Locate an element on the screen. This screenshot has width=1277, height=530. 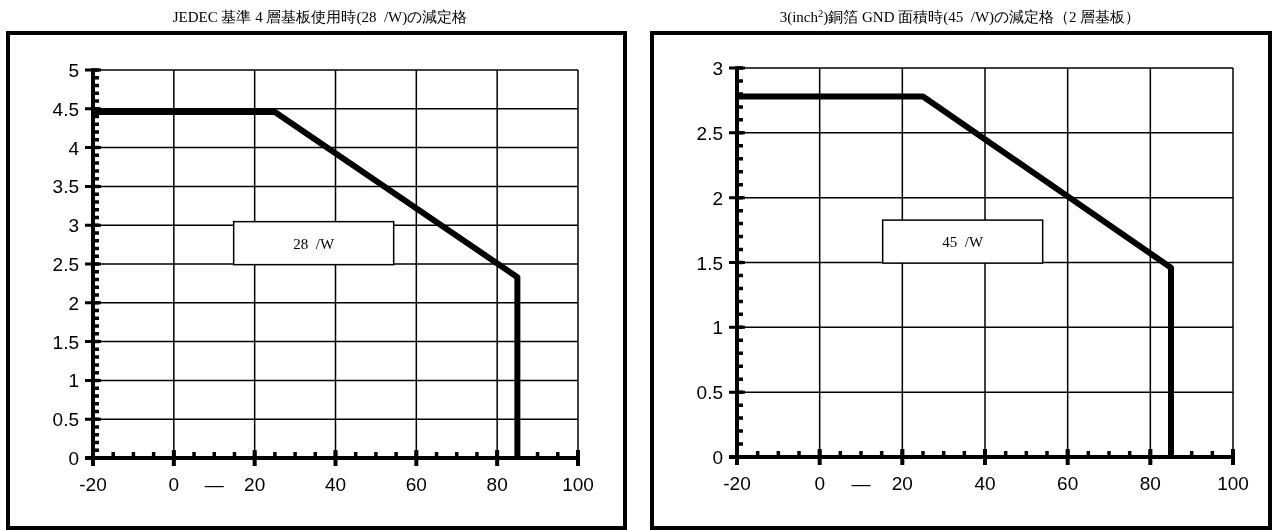
y-tick-label: 4.5 is located at coordinates (65, 109).